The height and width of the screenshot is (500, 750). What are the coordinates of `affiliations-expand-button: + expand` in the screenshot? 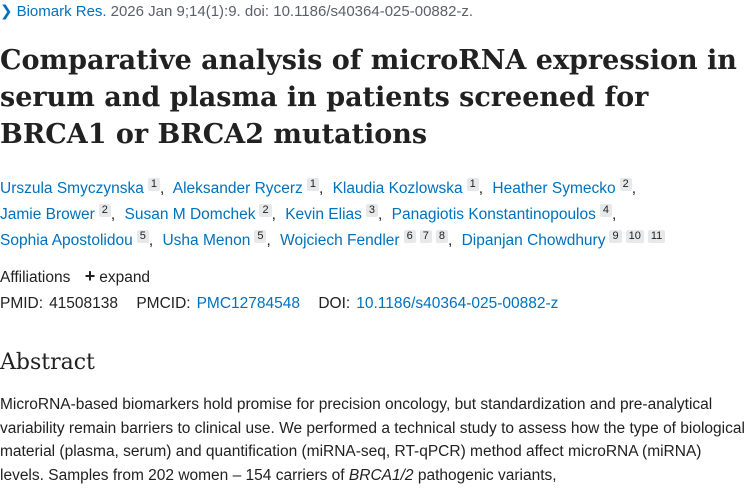 It's located at (117, 276).